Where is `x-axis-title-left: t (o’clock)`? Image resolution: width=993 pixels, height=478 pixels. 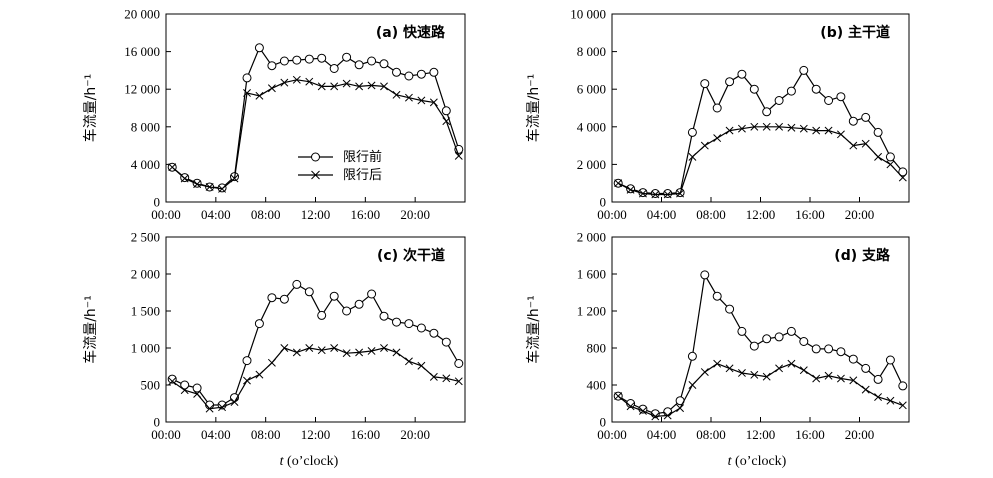 x-axis-title-left: t (o’clock) is located at coordinates (309, 461).